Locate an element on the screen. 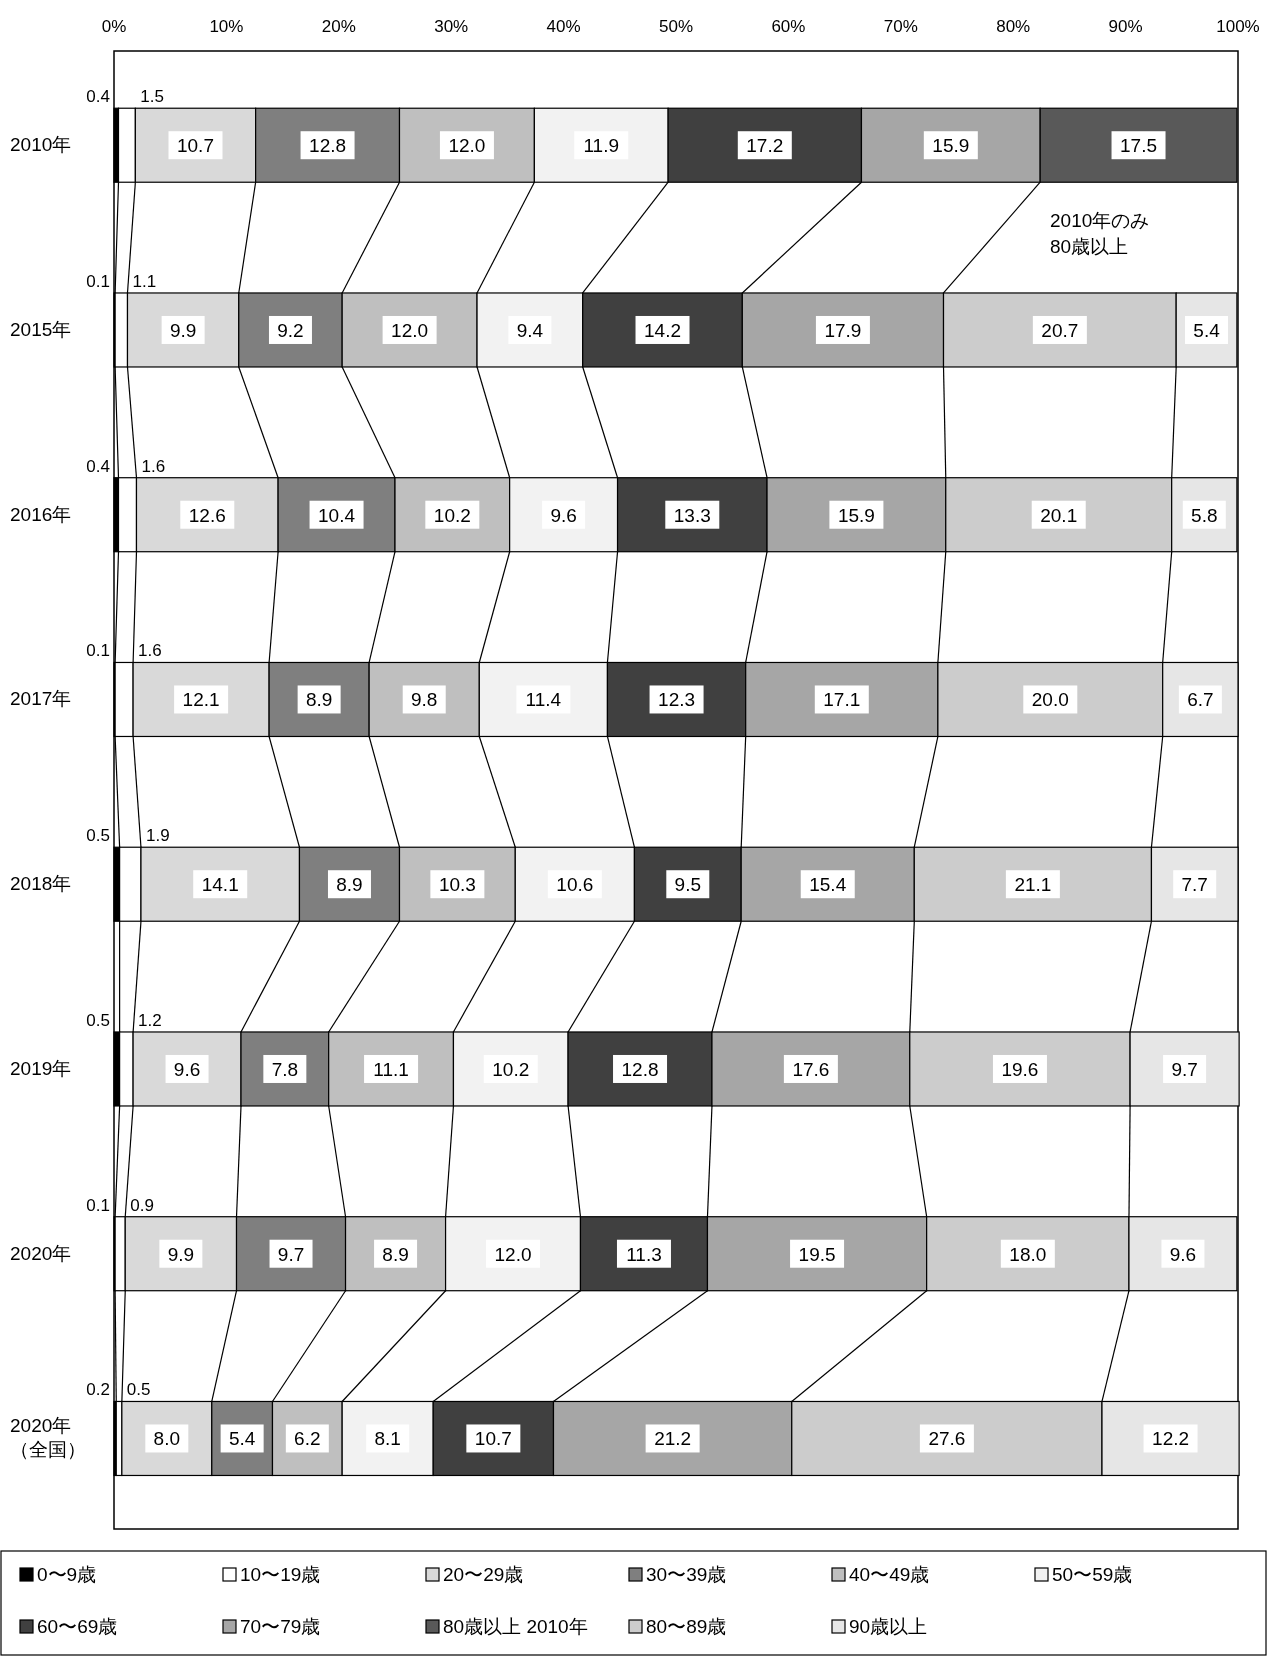 This screenshot has width=1267, height=1657. data-label: 17.1 is located at coordinates (842, 700).